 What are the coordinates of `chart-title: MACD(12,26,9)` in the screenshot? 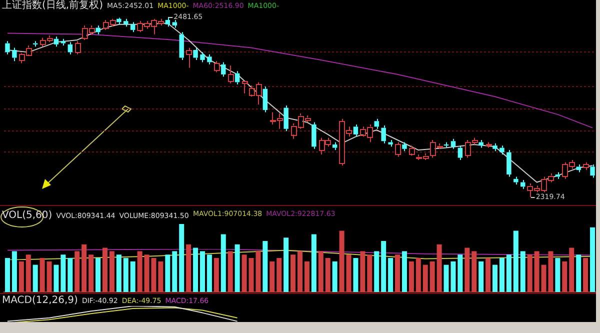 It's located at (40, 300).